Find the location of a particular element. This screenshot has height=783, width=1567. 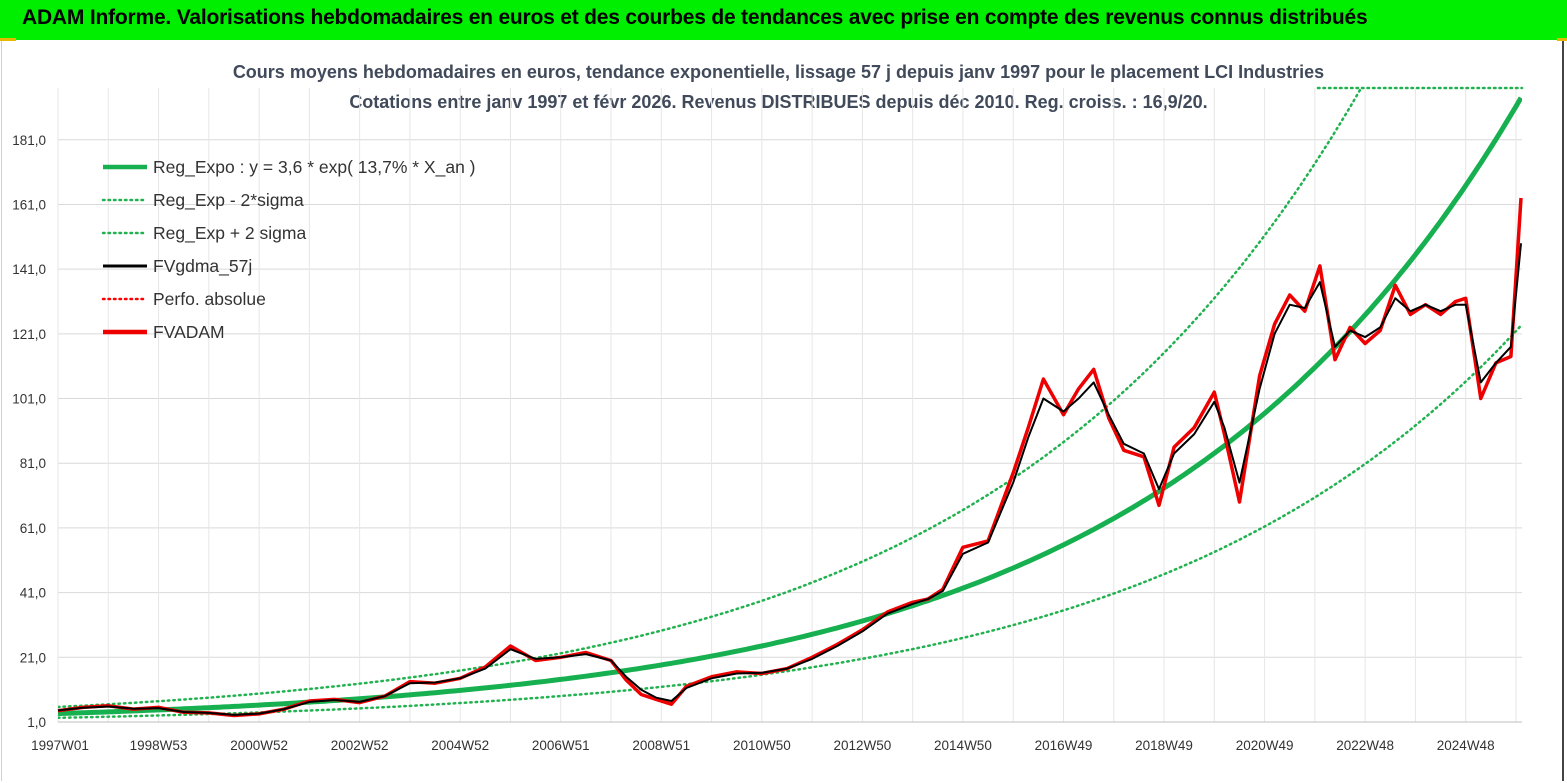

x-tick-label: 2024W48 is located at coordinates (1466, 745).